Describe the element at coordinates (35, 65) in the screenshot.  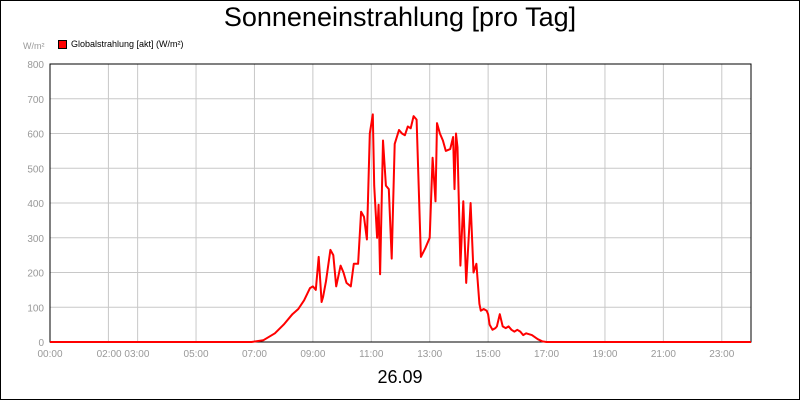
I see `y-tick-label: 800` at that location.